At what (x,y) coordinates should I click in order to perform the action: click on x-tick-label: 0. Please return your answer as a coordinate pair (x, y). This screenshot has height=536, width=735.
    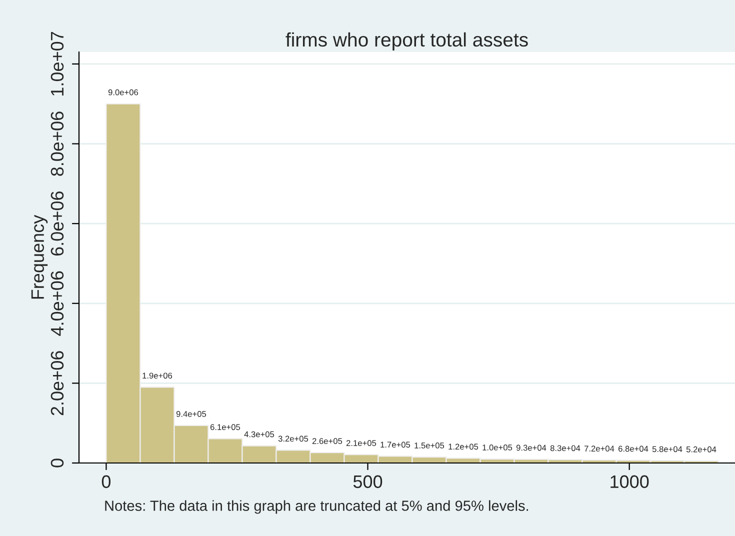
    Looking at the image, I should click on (106, 481).